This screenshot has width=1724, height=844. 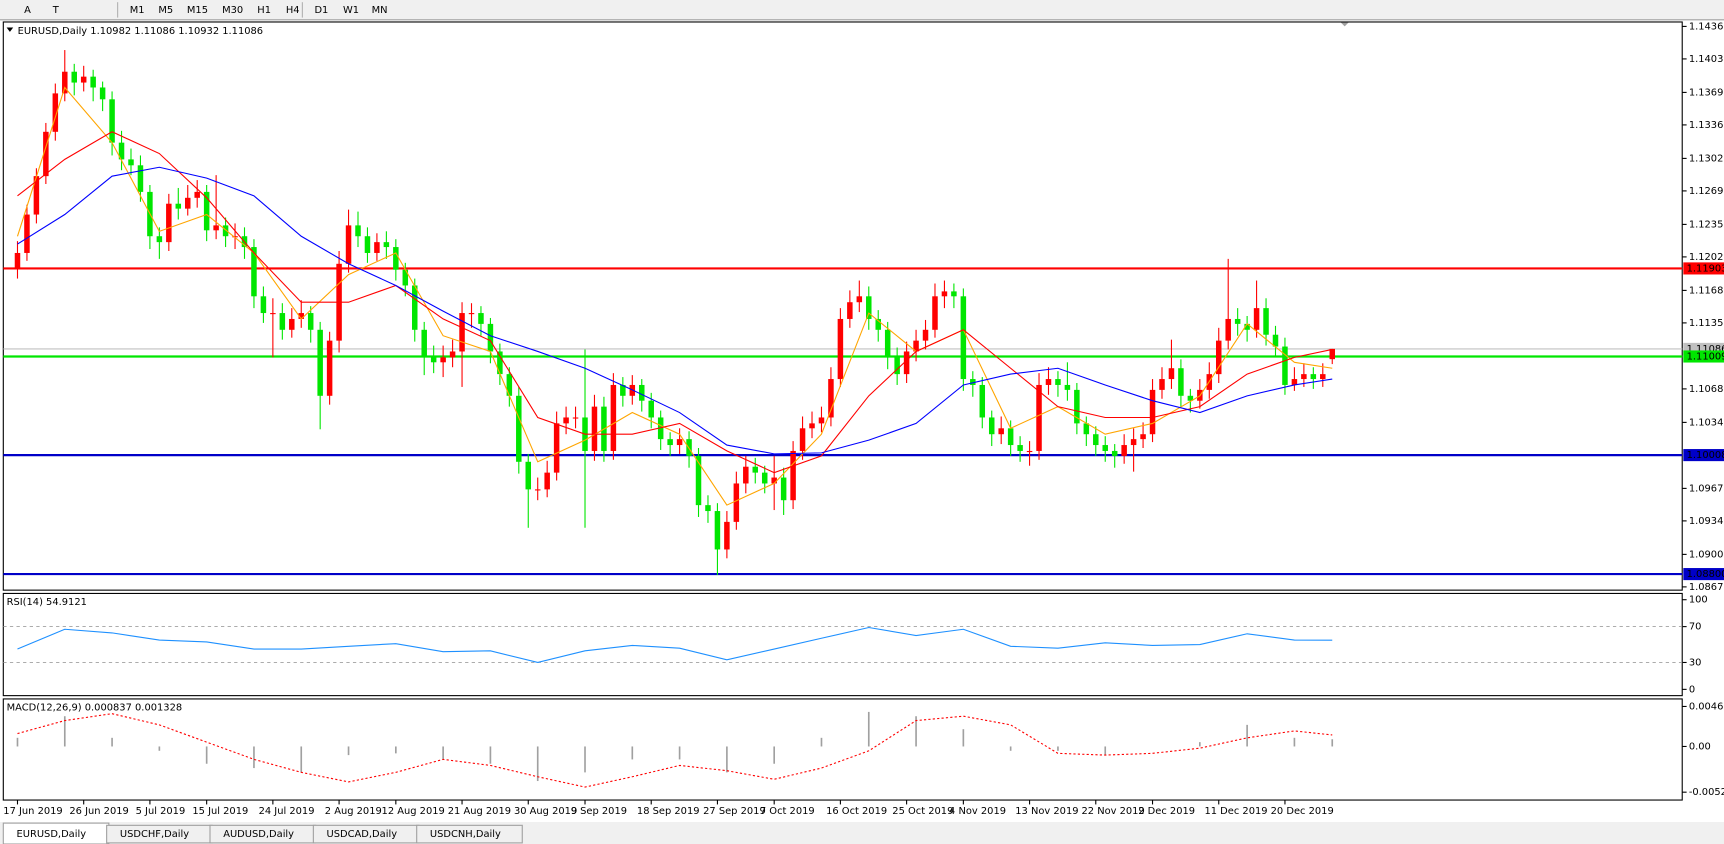 I want to click on y-tick-label: 1.09670, so click(x=1706, y=488).